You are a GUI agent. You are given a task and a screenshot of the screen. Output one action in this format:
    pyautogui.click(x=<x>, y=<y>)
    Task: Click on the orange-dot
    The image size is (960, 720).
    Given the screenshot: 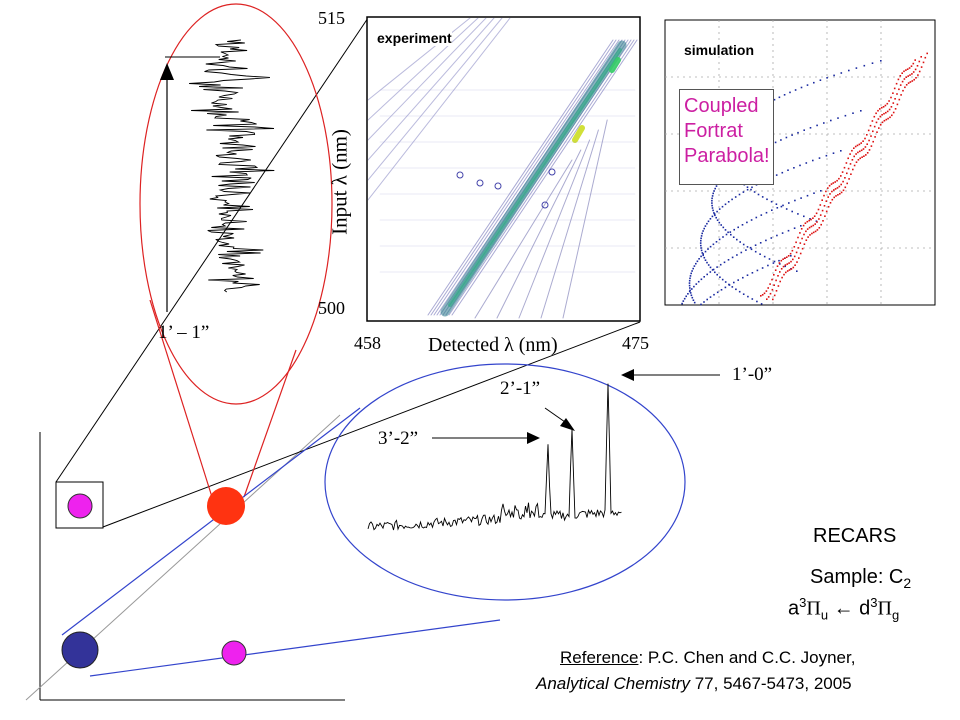 What is the action you would take?
    pyautogui.click(x=226, y=506)
    